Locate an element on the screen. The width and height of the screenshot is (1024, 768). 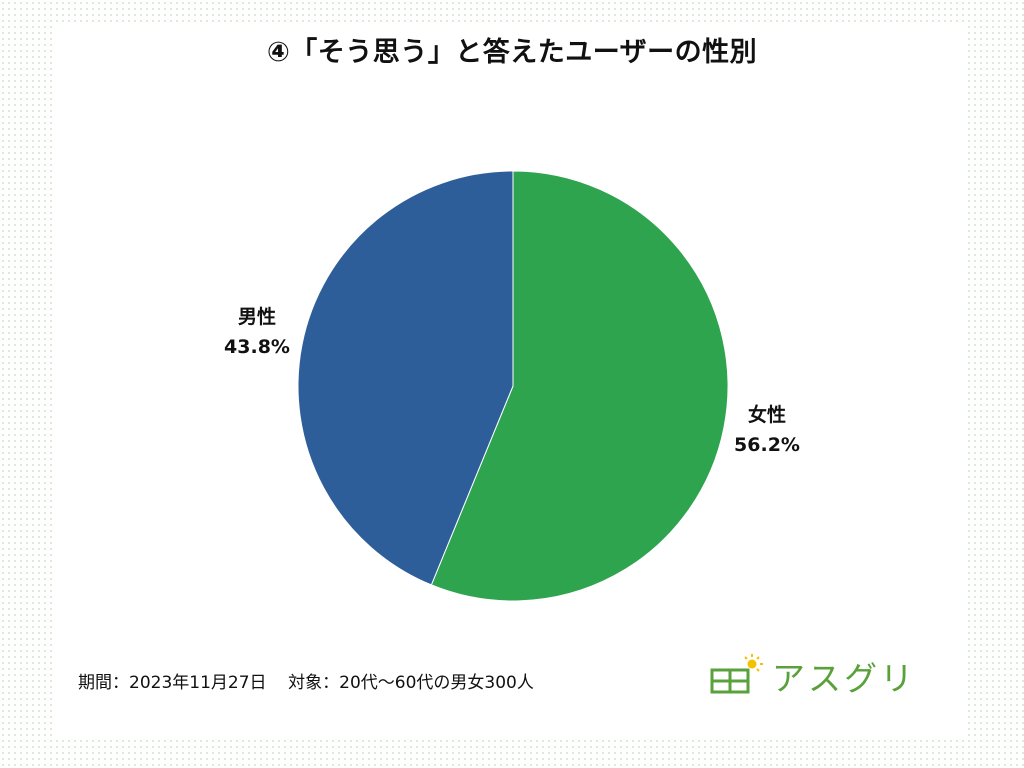
target-label: 対象： is located at coordinates (314, 683).